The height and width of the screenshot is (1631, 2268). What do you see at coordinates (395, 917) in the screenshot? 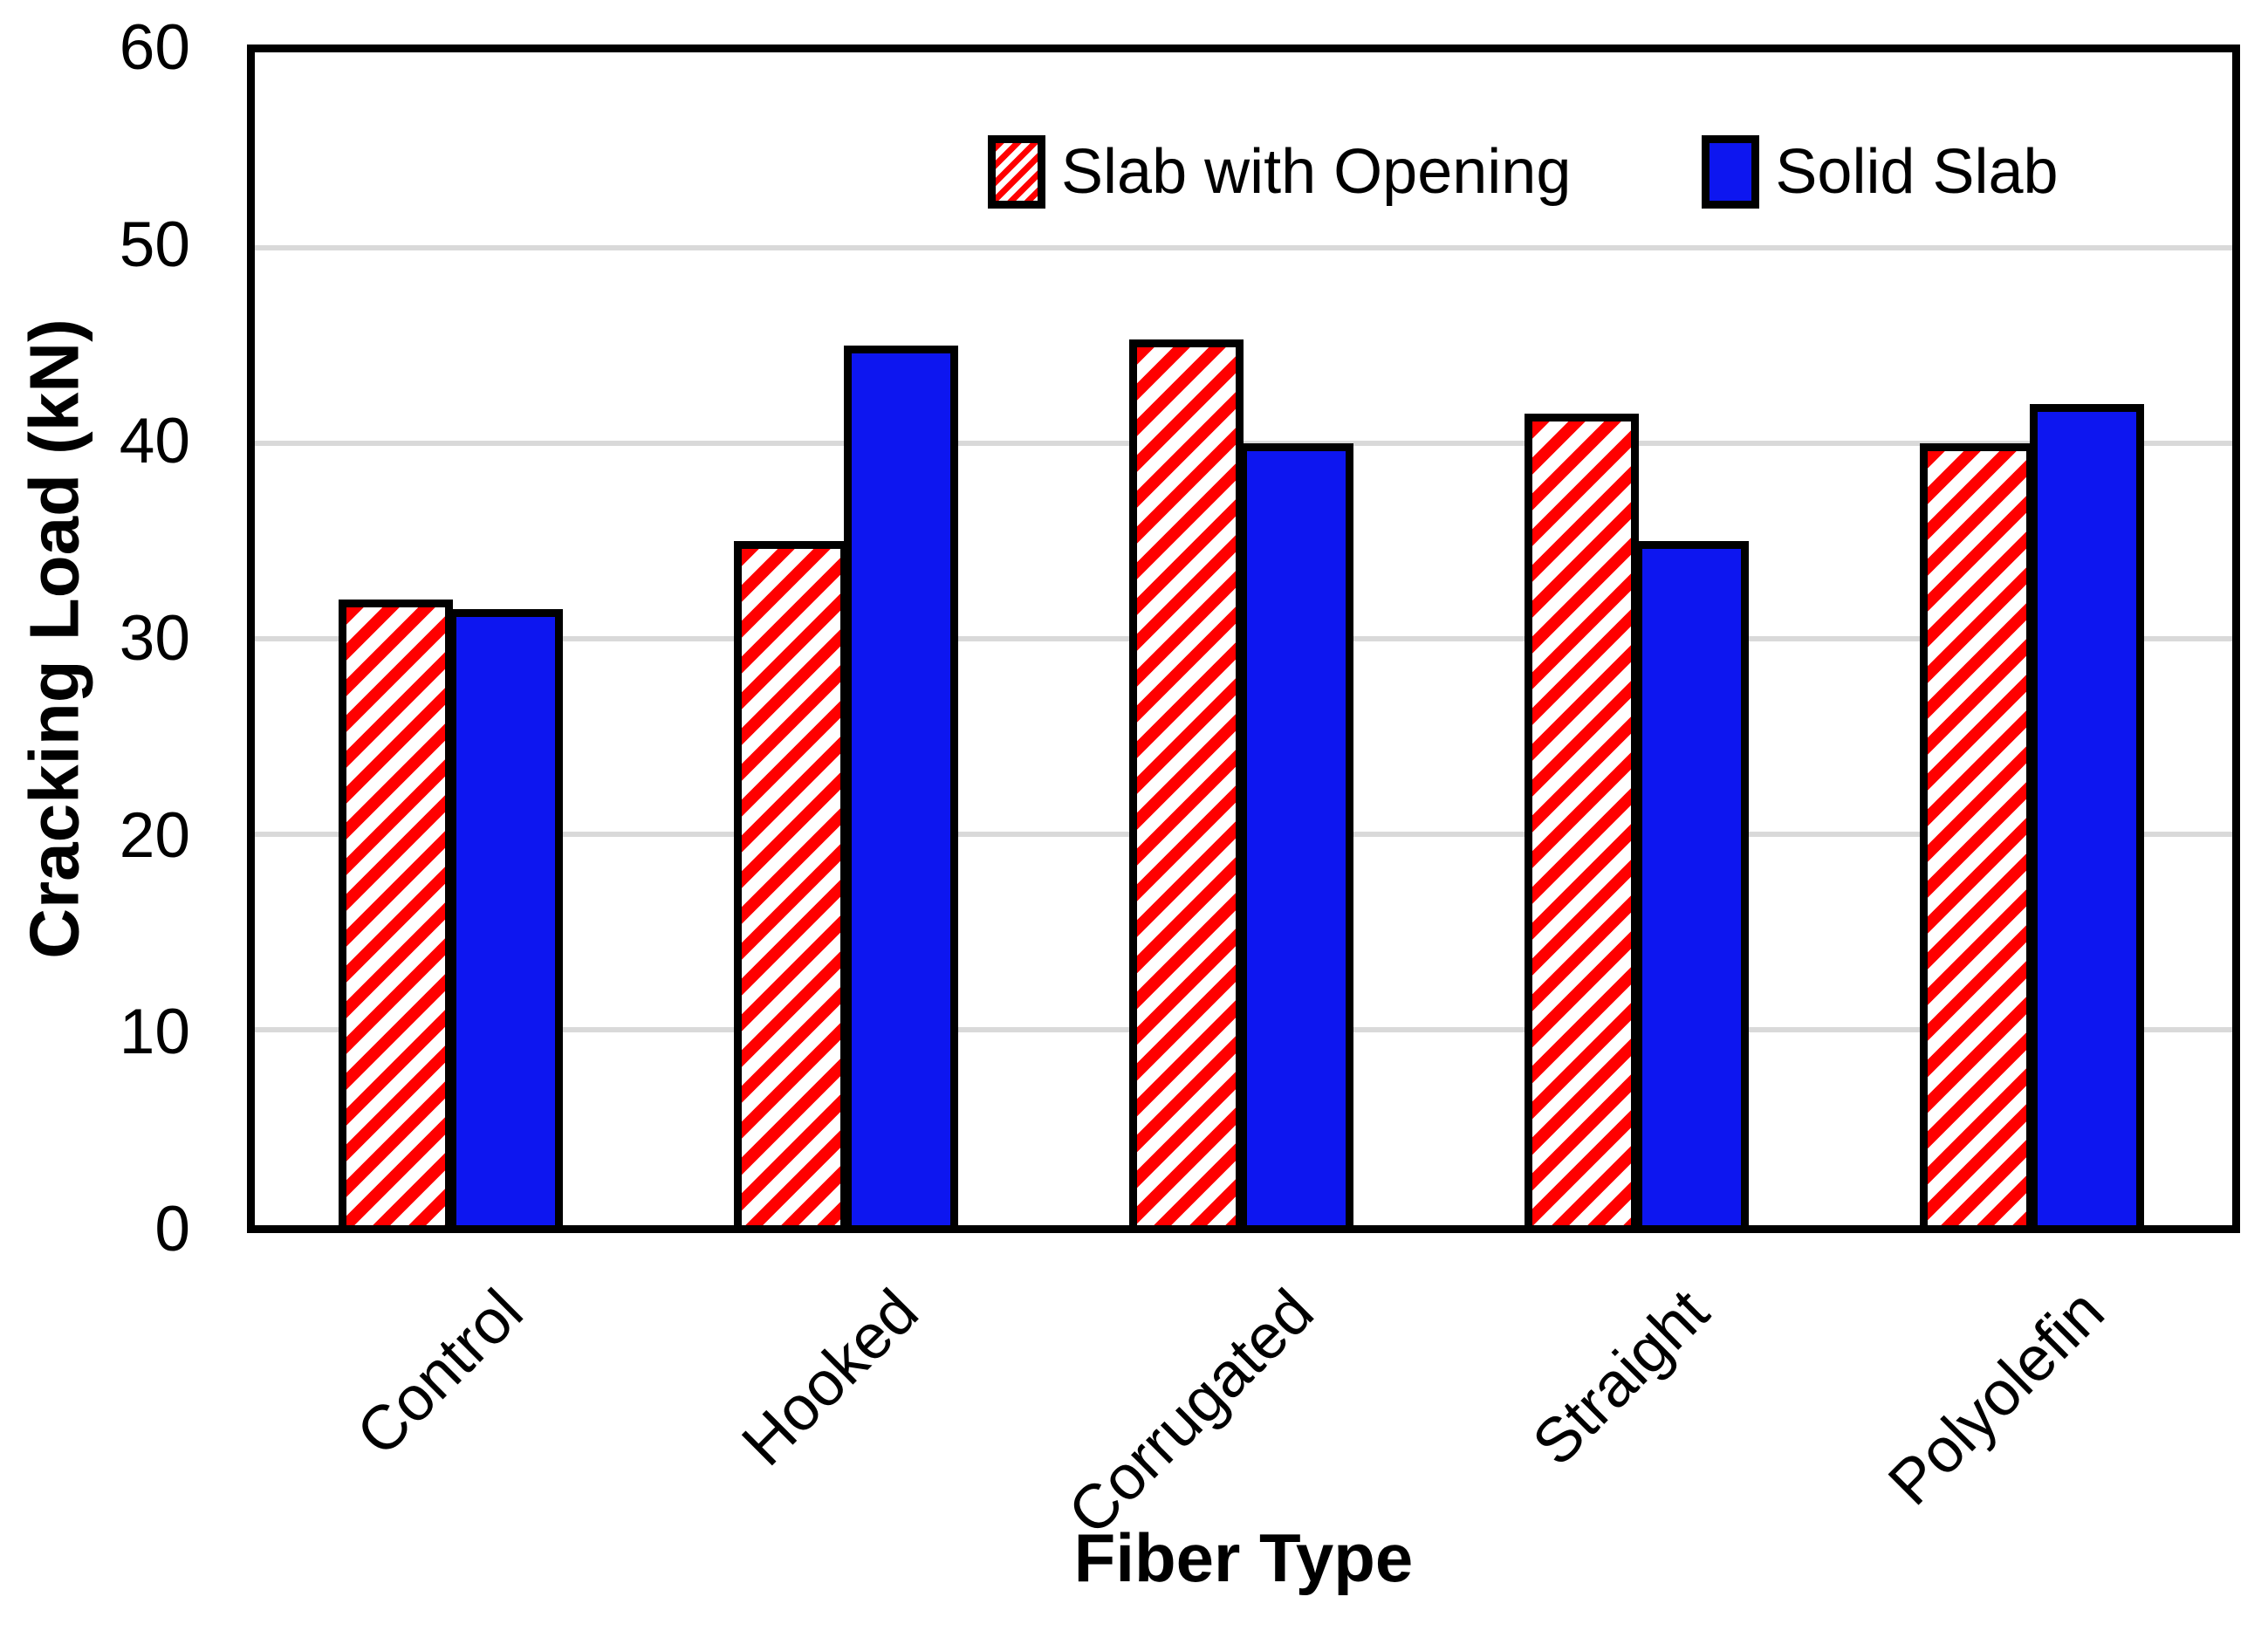
I see `bar-slab-with-opening-control` at bounding box center [395, 917].